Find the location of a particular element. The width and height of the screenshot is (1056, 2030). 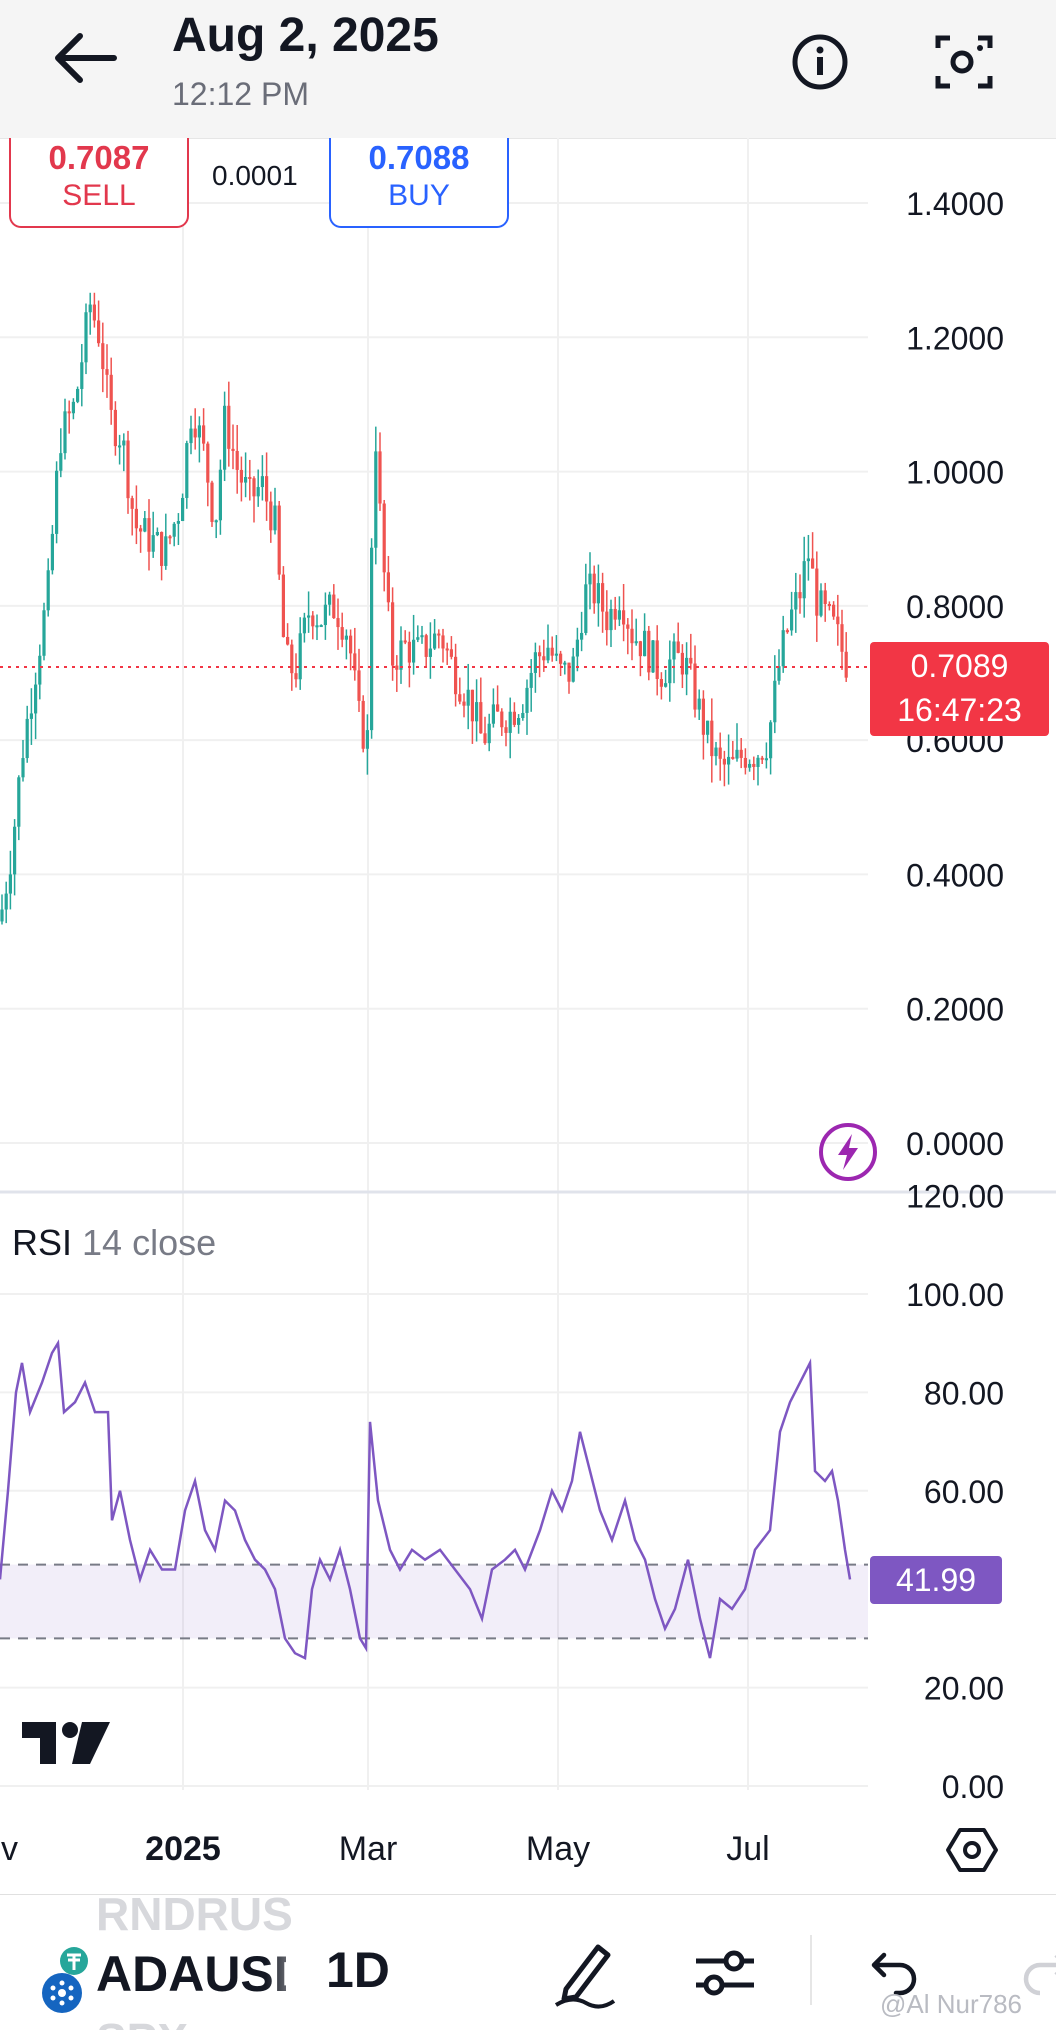

symbol-scroll-above: RNDRUS is located at coordinates (194, 1917).